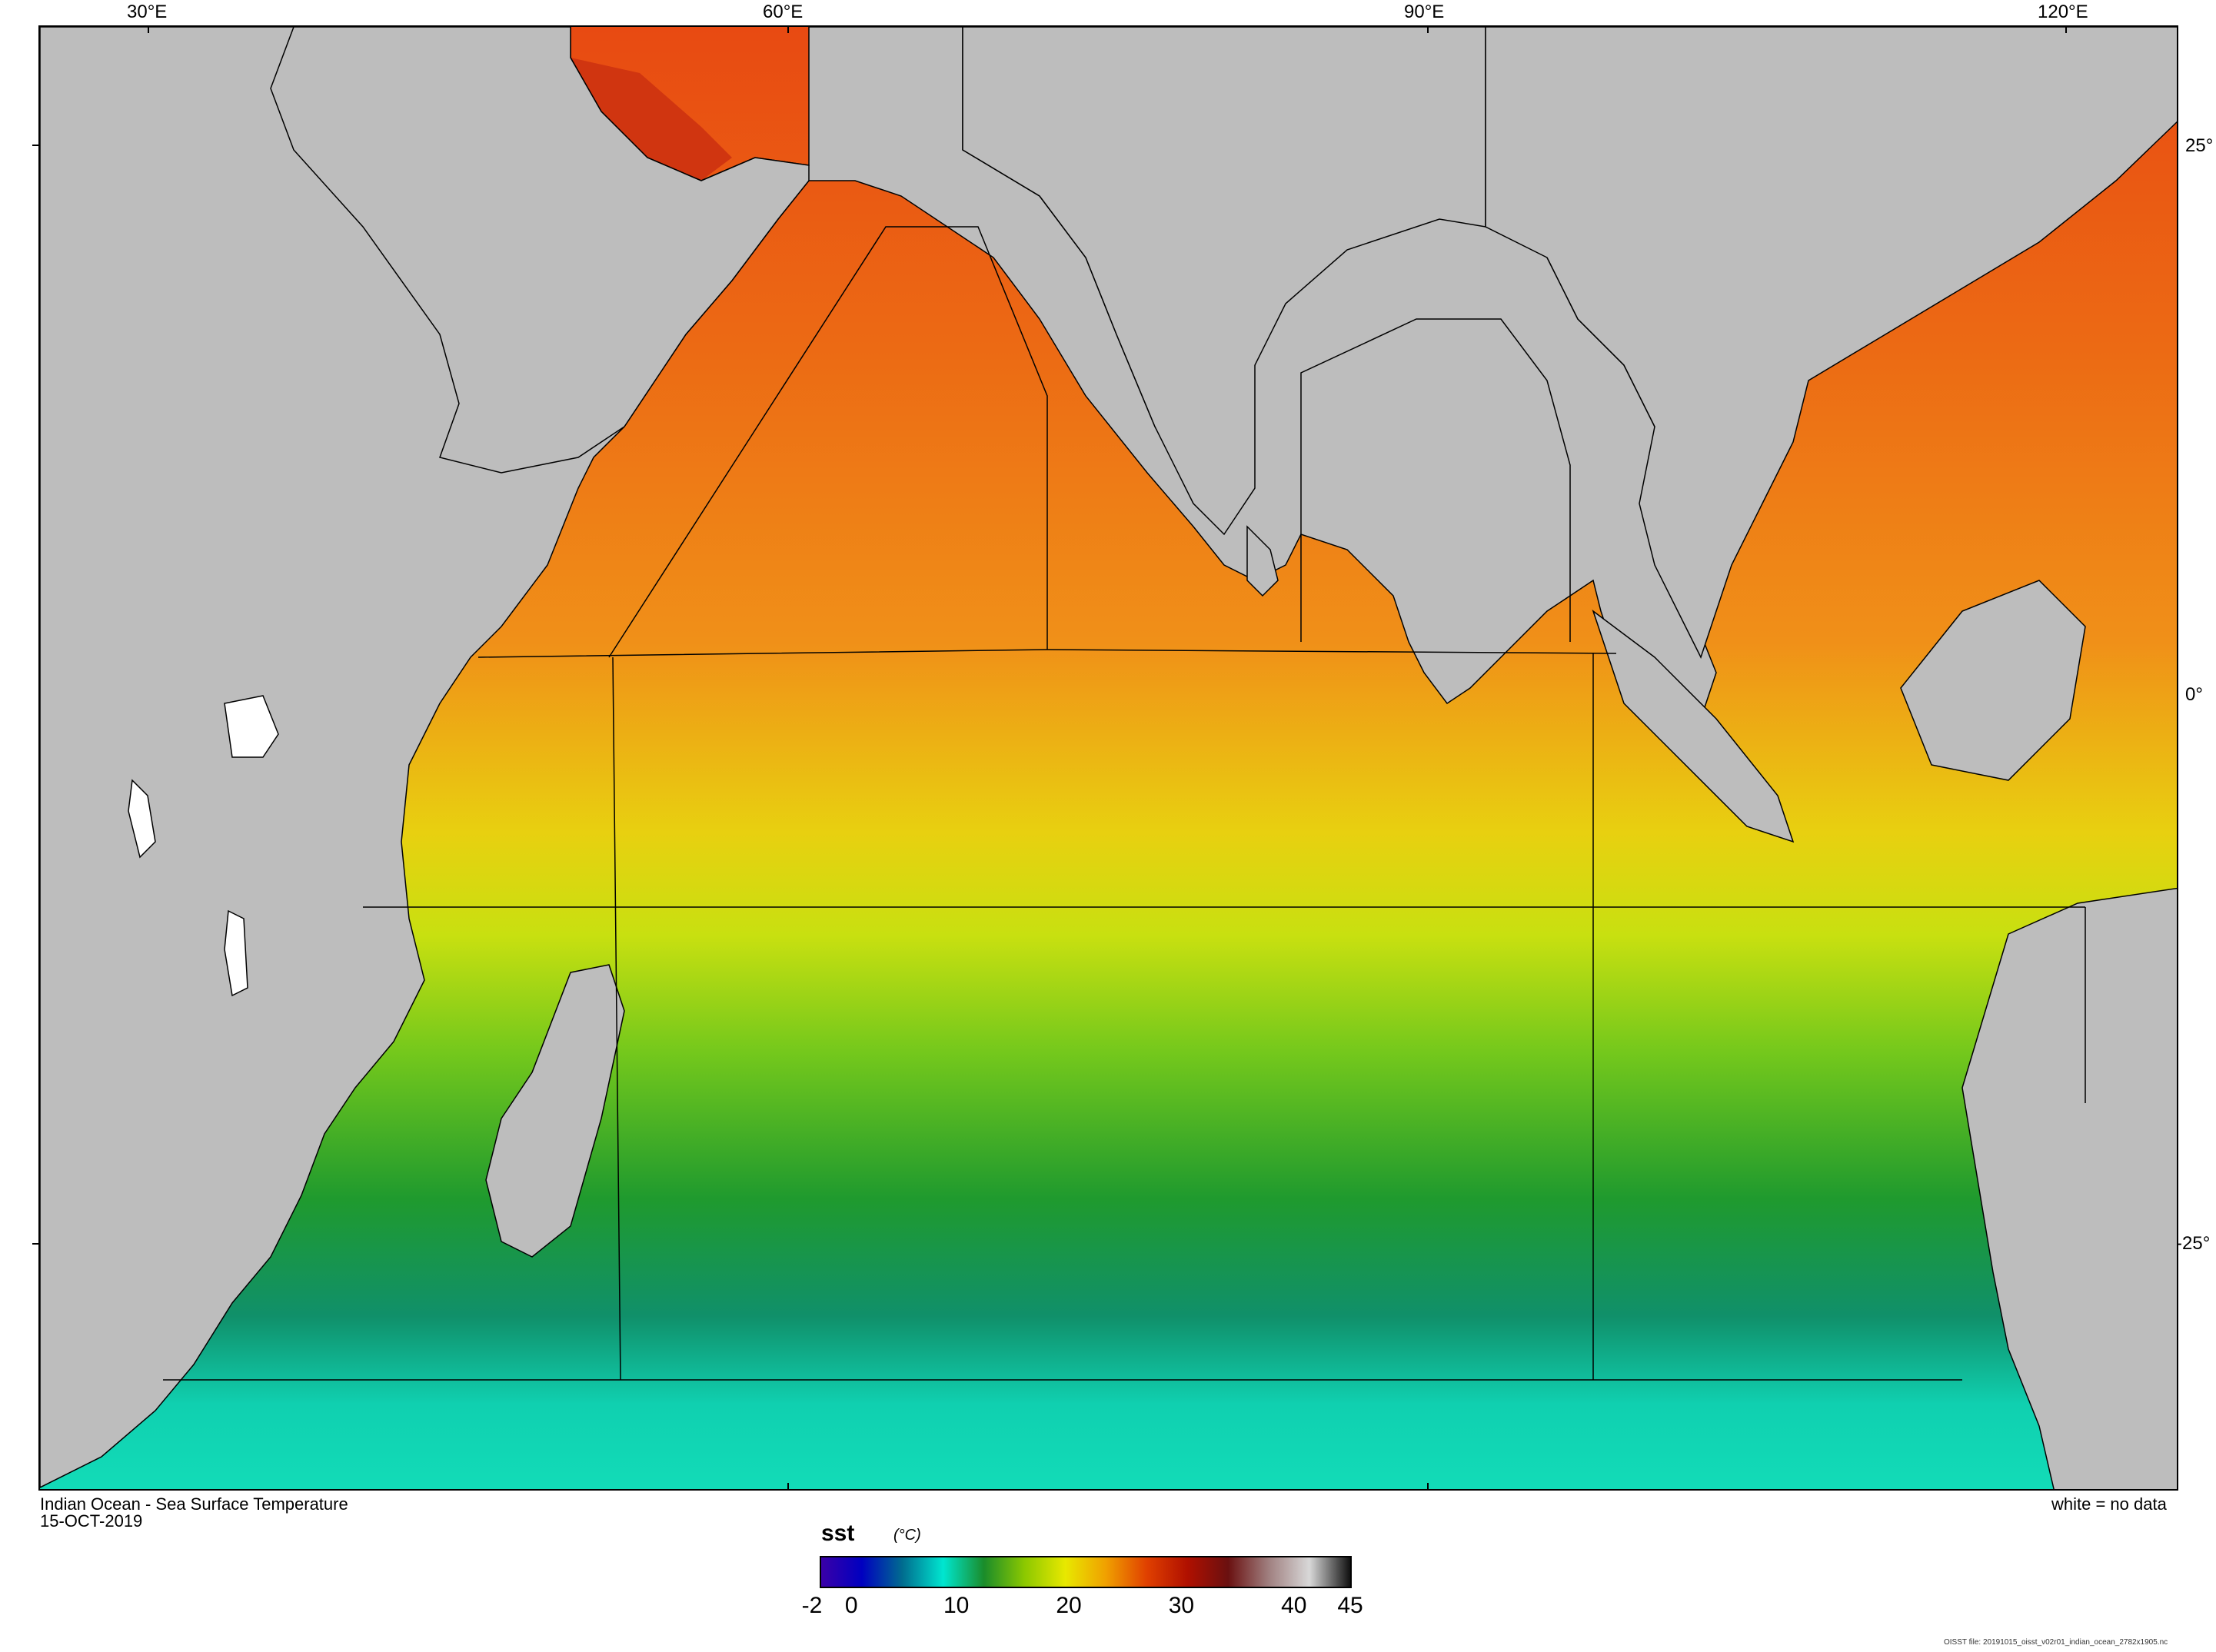 The height and width of the screenshot is (1652, 2216). I want to click on equator-band-top, so click(1047, 654).